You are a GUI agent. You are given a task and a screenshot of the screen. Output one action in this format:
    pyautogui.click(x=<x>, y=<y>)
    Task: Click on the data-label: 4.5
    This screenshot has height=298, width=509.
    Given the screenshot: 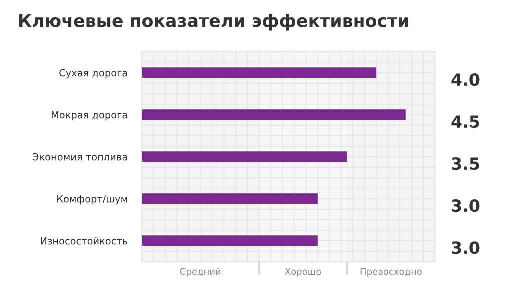 What is the action you would take?
    pyautogui.click(x=466, y=122)
    